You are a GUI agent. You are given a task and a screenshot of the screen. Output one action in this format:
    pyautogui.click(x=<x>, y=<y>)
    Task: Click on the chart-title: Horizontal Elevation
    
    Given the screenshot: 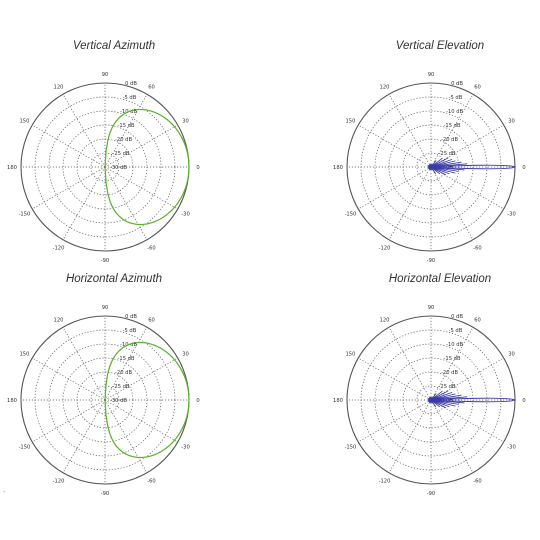 What is the action you would take?
    pyautogui.click(x=440, y=279)
    